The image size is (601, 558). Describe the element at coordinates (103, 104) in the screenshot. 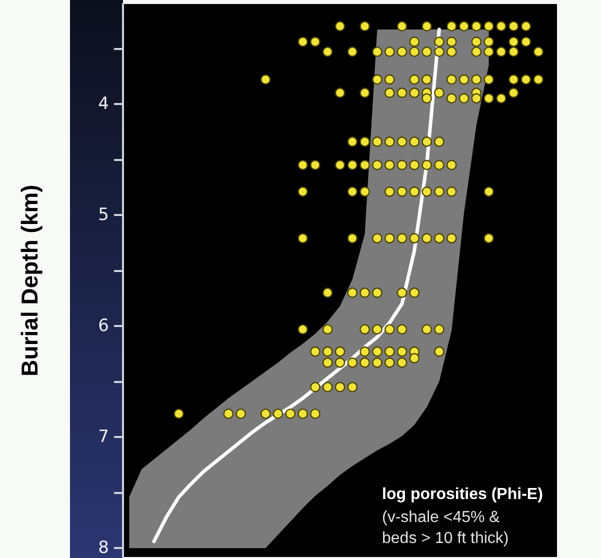

I see `y-tick-label: 4` at that location.